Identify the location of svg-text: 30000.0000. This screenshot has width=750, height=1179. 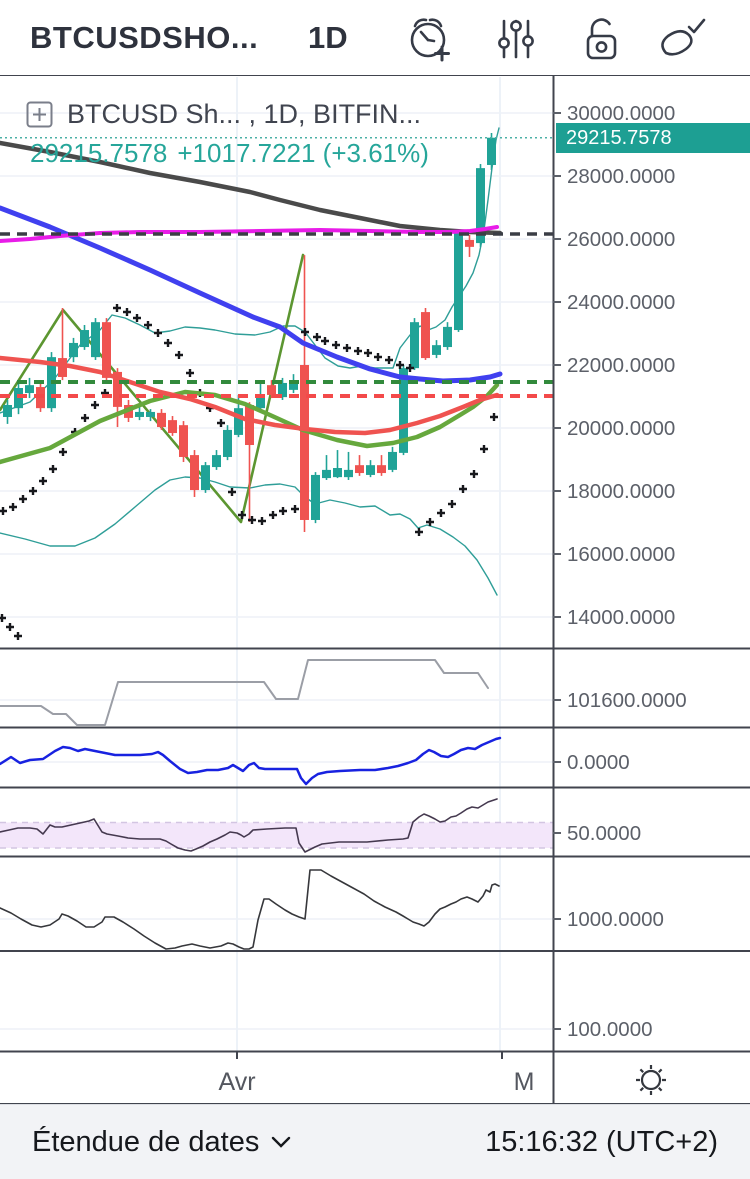
(621, 113).